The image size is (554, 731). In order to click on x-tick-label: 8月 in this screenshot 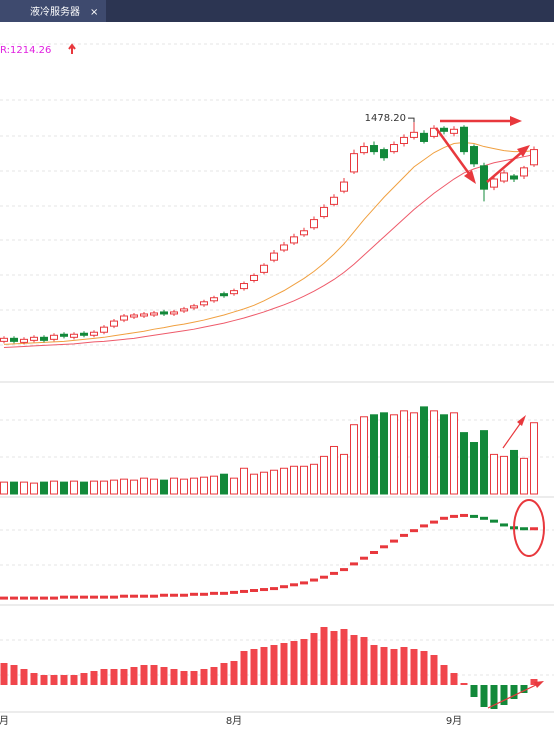, I will do `click(234, 721)`.